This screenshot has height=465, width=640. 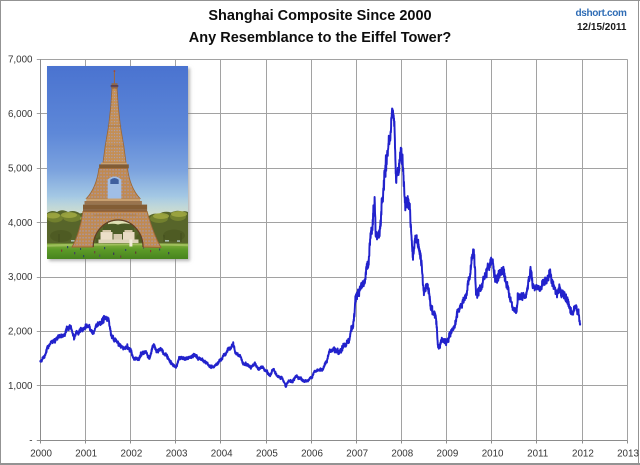 I want to click on svg-text: 1,000, so click(x=20, y=386).